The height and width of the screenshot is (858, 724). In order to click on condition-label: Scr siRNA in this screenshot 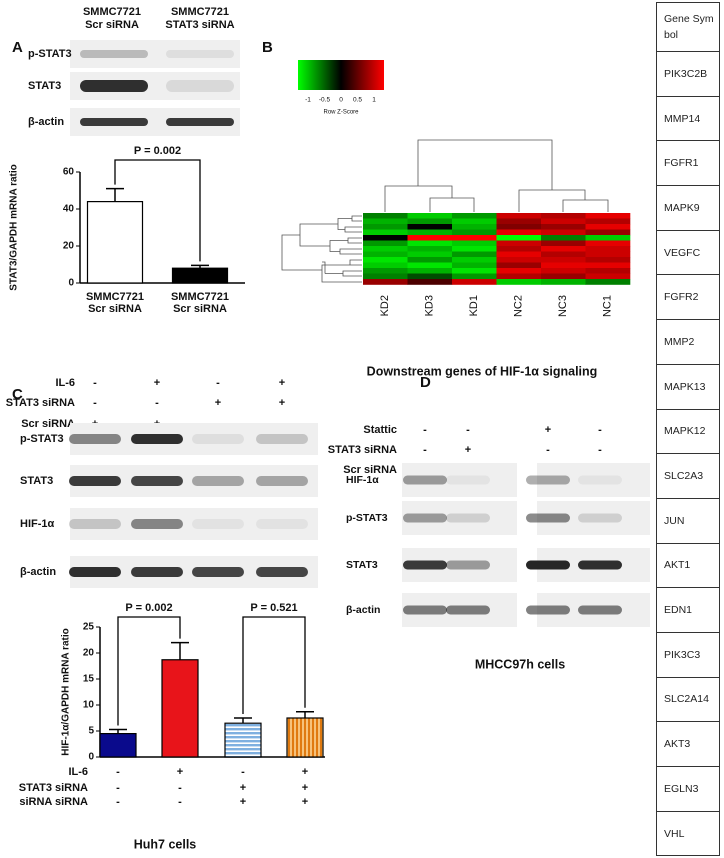, I will do `click(370, 470)`.